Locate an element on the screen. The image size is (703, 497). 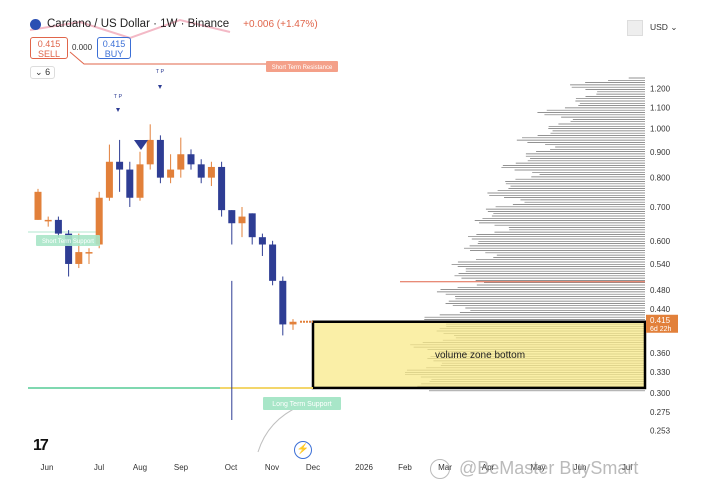
long-support-label-box is located at coordinates (302, 403).